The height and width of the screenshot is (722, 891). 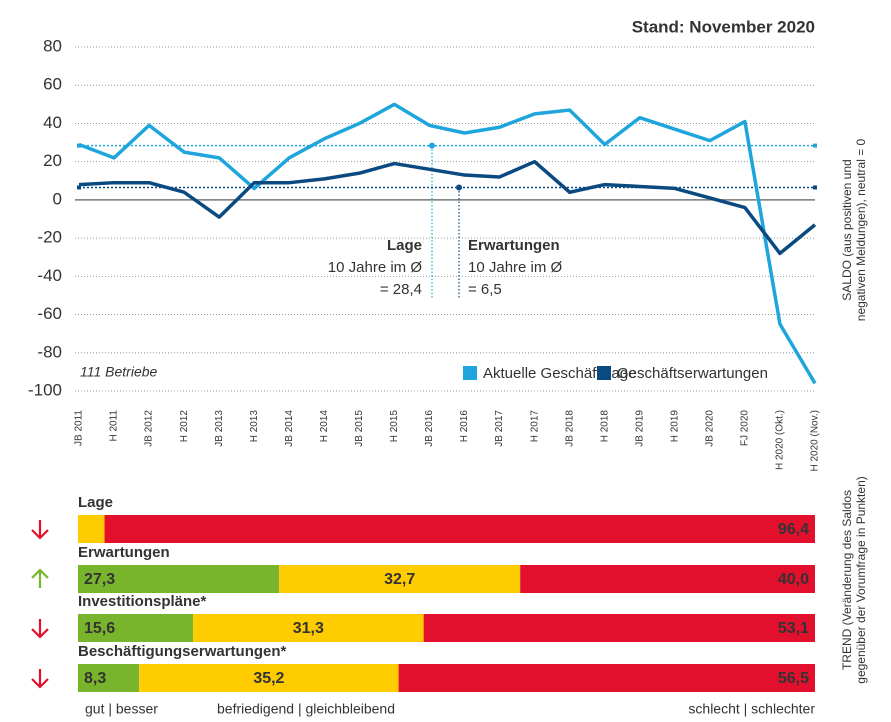 What do you see at coordinates (499, 428) in the screenshot?
I see `x-tick-label: JB 2017` at bounding box center [499, 428].